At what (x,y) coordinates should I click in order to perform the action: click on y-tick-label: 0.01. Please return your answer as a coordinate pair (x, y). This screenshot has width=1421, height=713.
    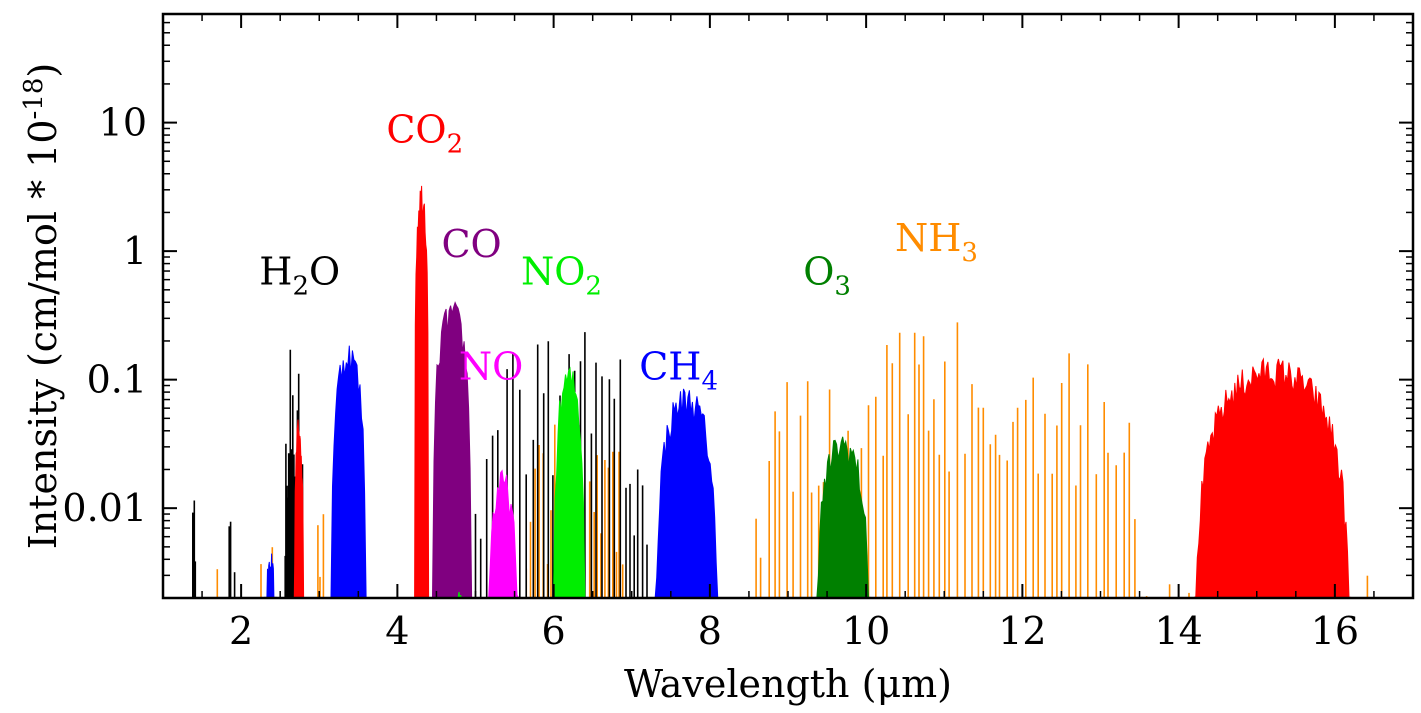
    Looking at the image, I should click on (104, 508).